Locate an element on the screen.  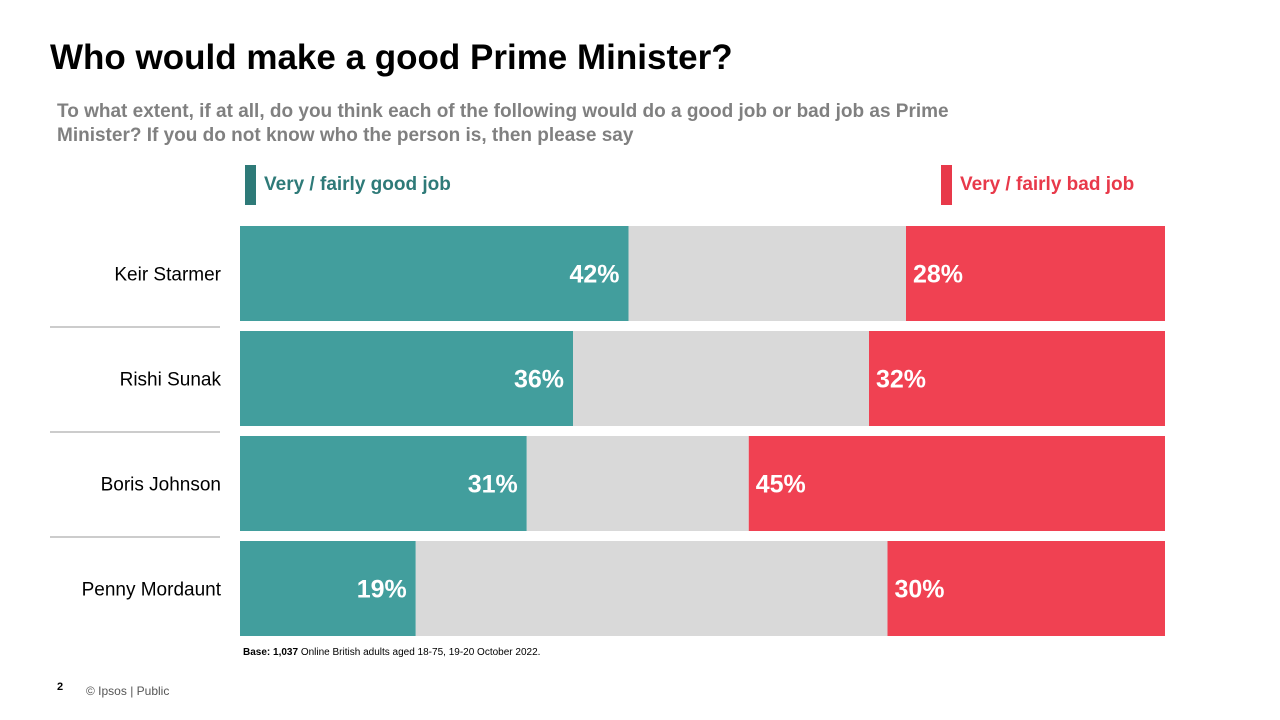
legend-good: Very / fairly good job is located at coordinates (348, 185).